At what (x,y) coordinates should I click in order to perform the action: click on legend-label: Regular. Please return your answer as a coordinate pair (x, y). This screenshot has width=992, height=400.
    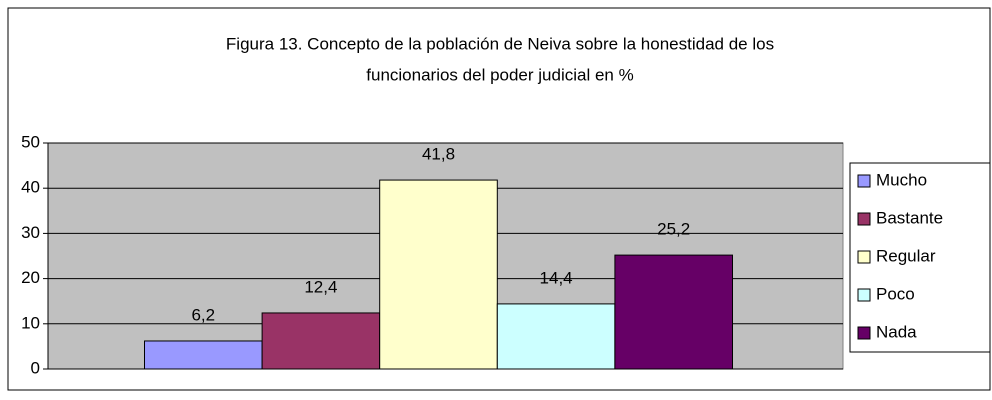
    Looking at the image, I should click on (906, 255).